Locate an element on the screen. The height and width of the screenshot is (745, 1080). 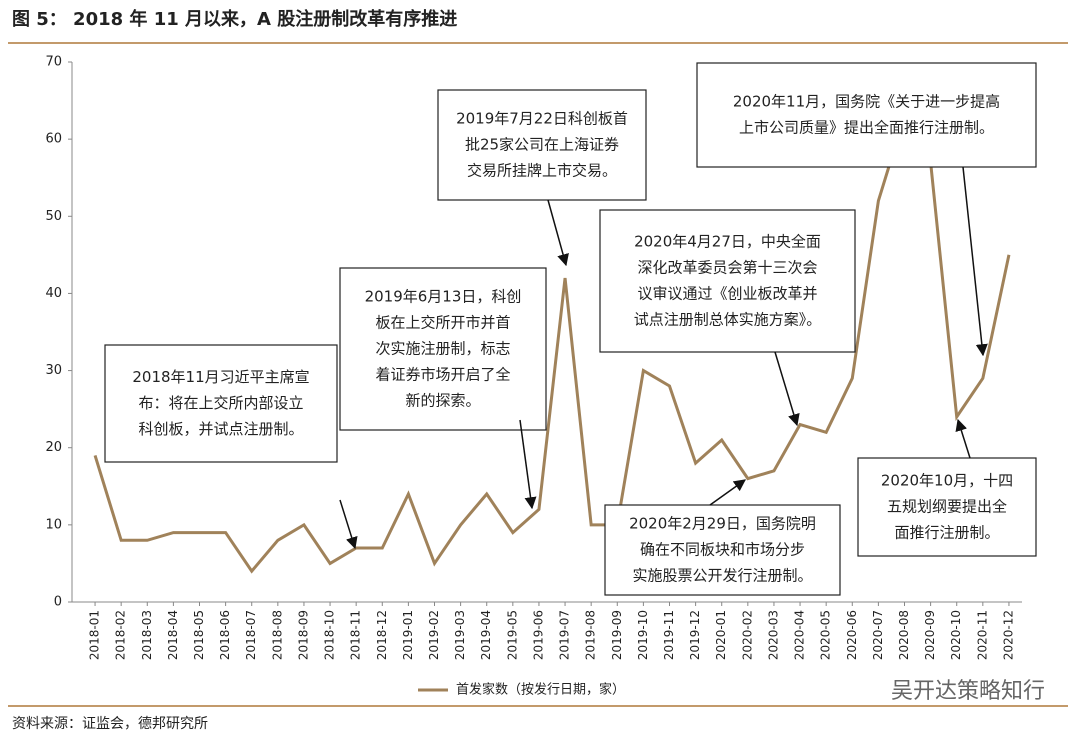
annotation-text: 次实施注册制，标志 is located at coordinates (442, 349).